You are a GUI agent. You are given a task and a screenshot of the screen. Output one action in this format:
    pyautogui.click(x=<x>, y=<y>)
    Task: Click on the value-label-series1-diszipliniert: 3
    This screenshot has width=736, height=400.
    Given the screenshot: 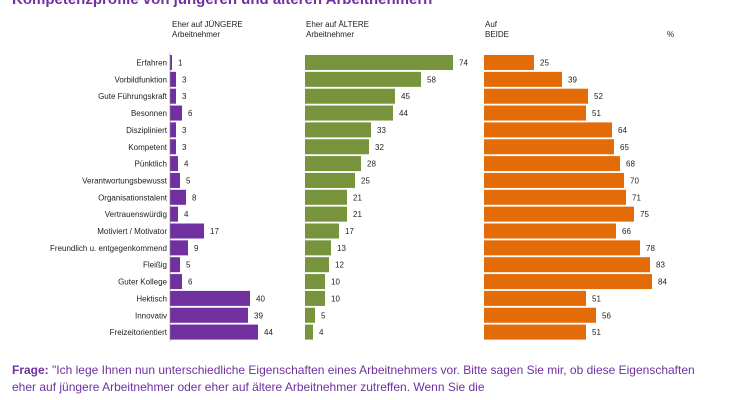 What is the action you would take?
    pyautogui.click(x=184, y=130)
    